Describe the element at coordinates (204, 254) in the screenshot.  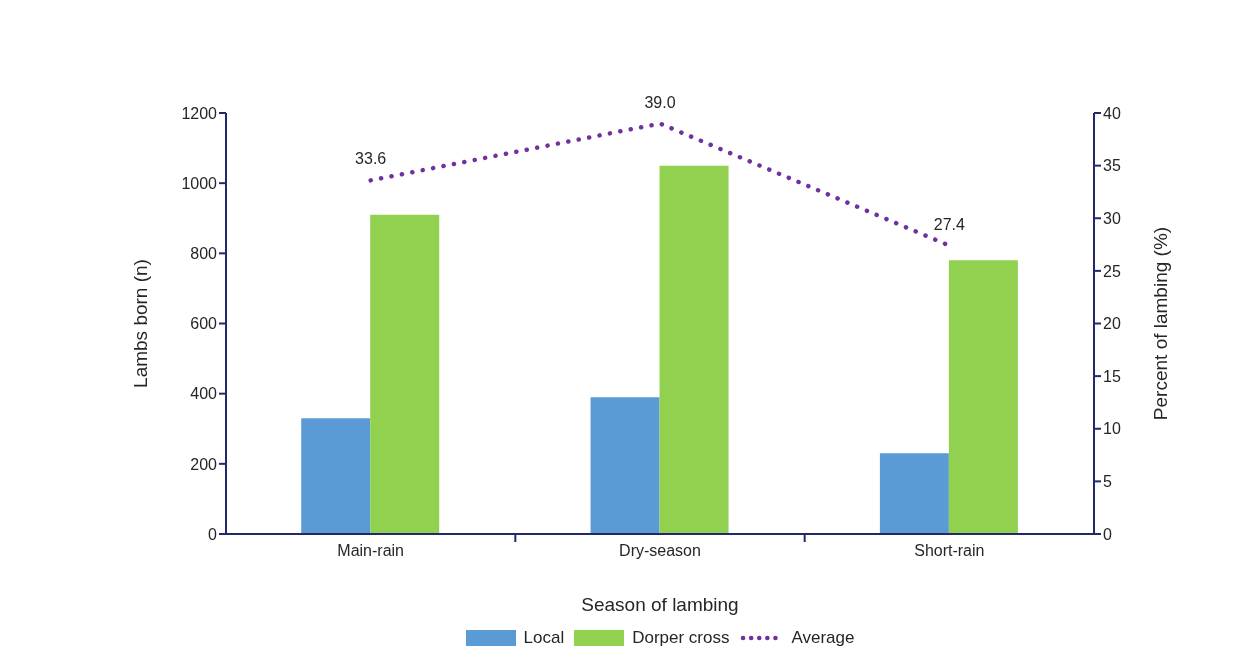
I see `y-tick-label: 800` at that location.